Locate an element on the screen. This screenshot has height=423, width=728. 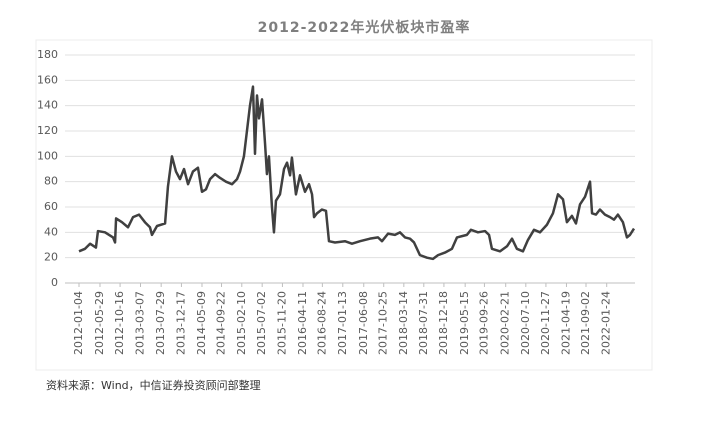
x-tick-label: 2016-08-24 is located at coordinates (321, 323).